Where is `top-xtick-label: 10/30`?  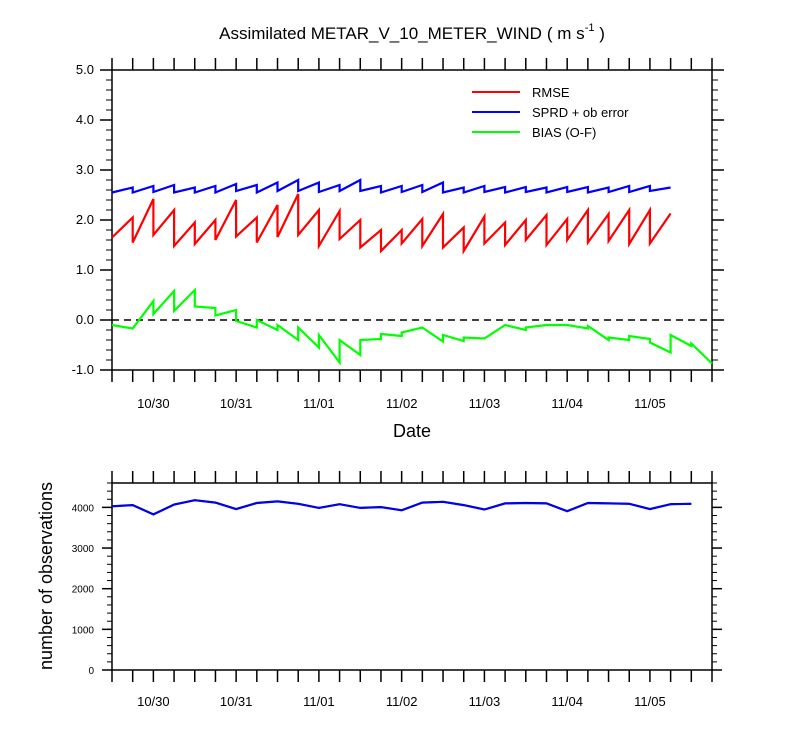 top-xtick-label: 10/30 is located at coordinates (153, 403).